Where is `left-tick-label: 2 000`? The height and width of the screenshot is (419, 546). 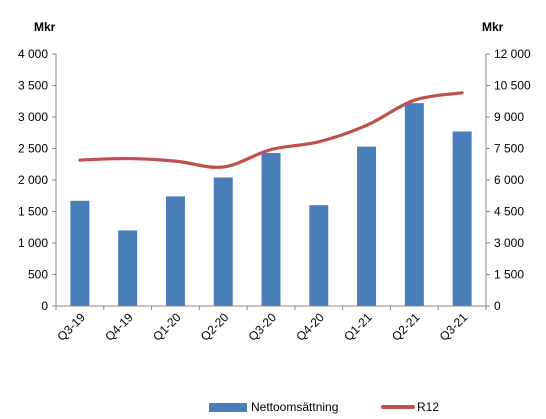
left-tick-label: 2 000 is located at coordinates (33, 180).